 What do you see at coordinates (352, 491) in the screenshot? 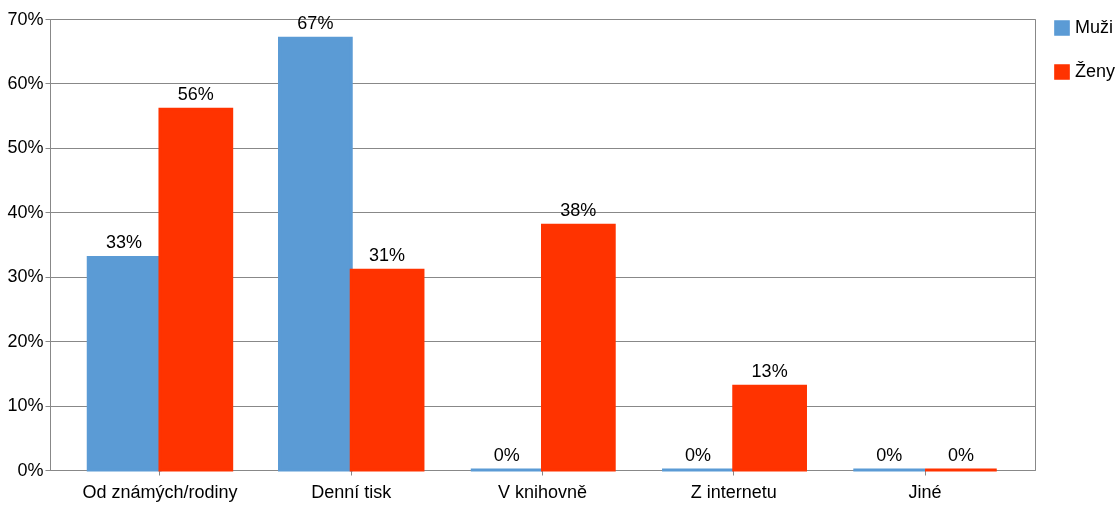
I see `x-tick-label: Denní tisk` at bounding box center [352, 491].